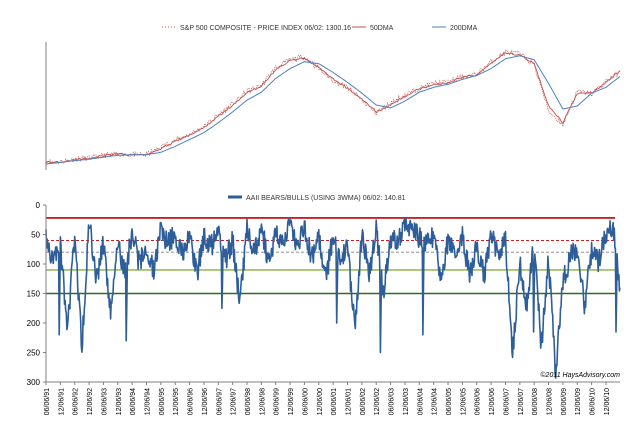  Describe the element at coordinates (521, 401) in the screenshot. I see `x-tick-label-33: 12/06/07` at that location.